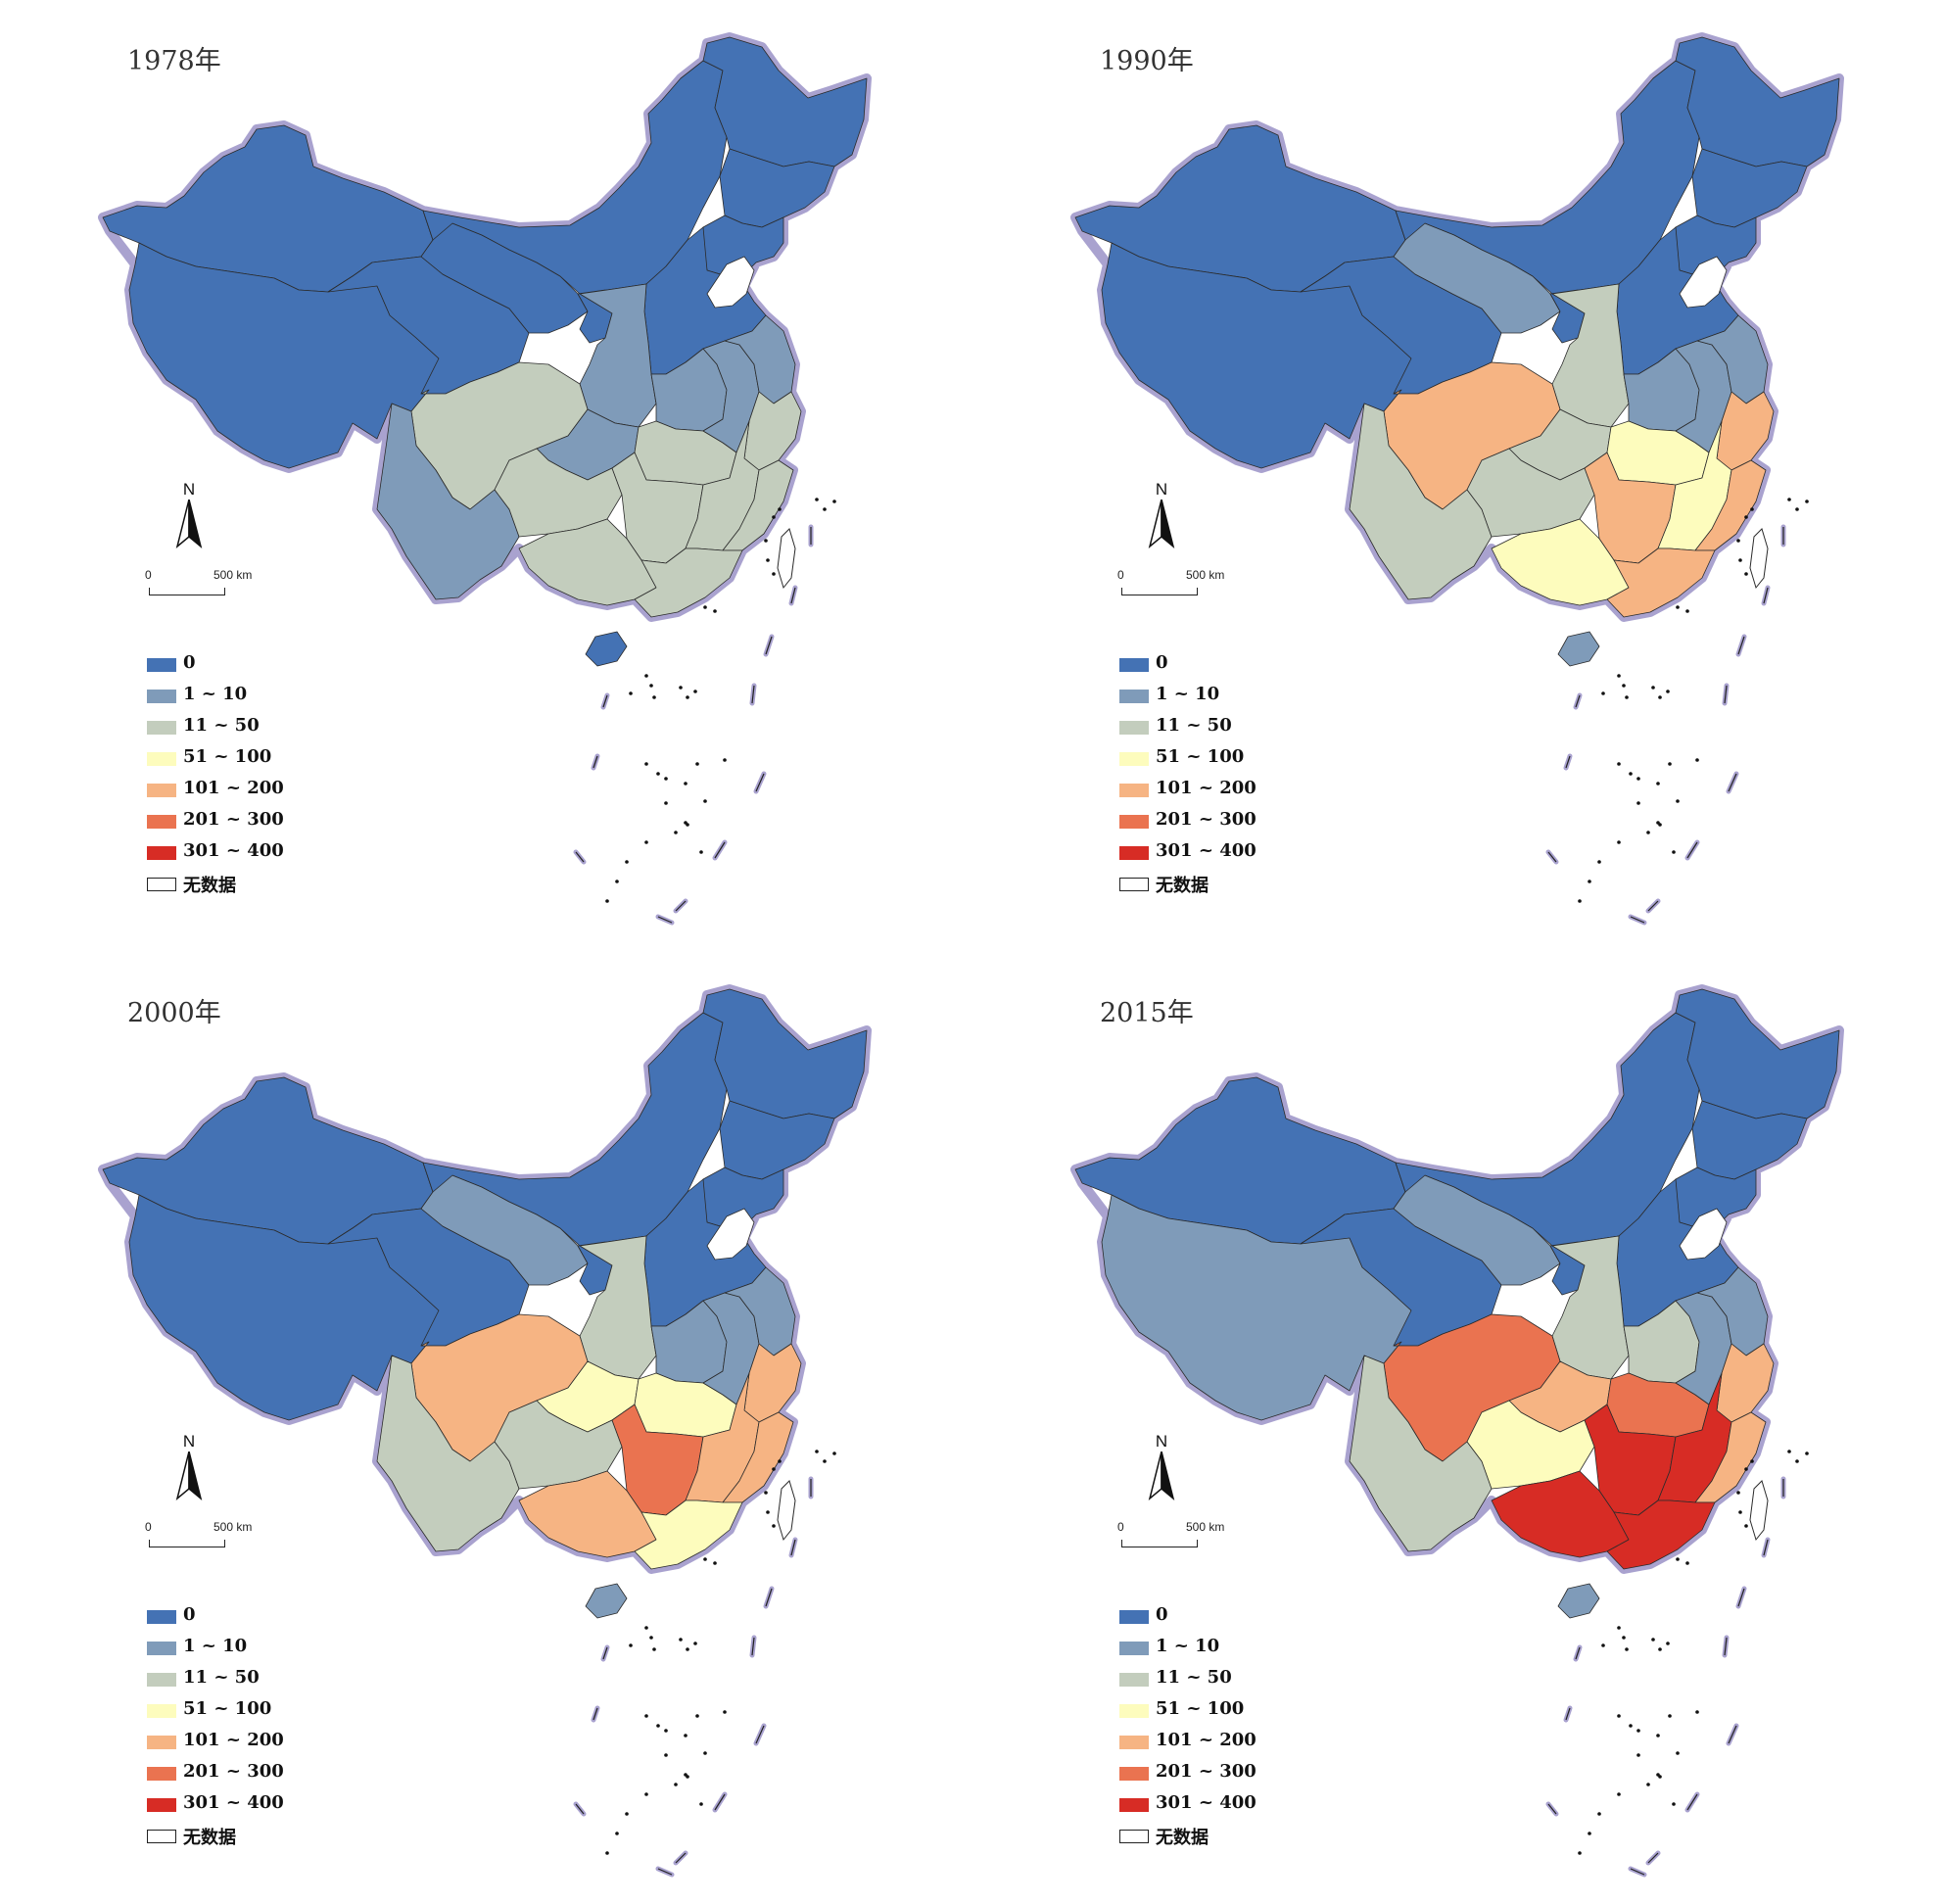 The image size is (1944, 1904). Describe the element at coordinates (606, 1601) in the screenshot. I see `region-hainan` at that location.